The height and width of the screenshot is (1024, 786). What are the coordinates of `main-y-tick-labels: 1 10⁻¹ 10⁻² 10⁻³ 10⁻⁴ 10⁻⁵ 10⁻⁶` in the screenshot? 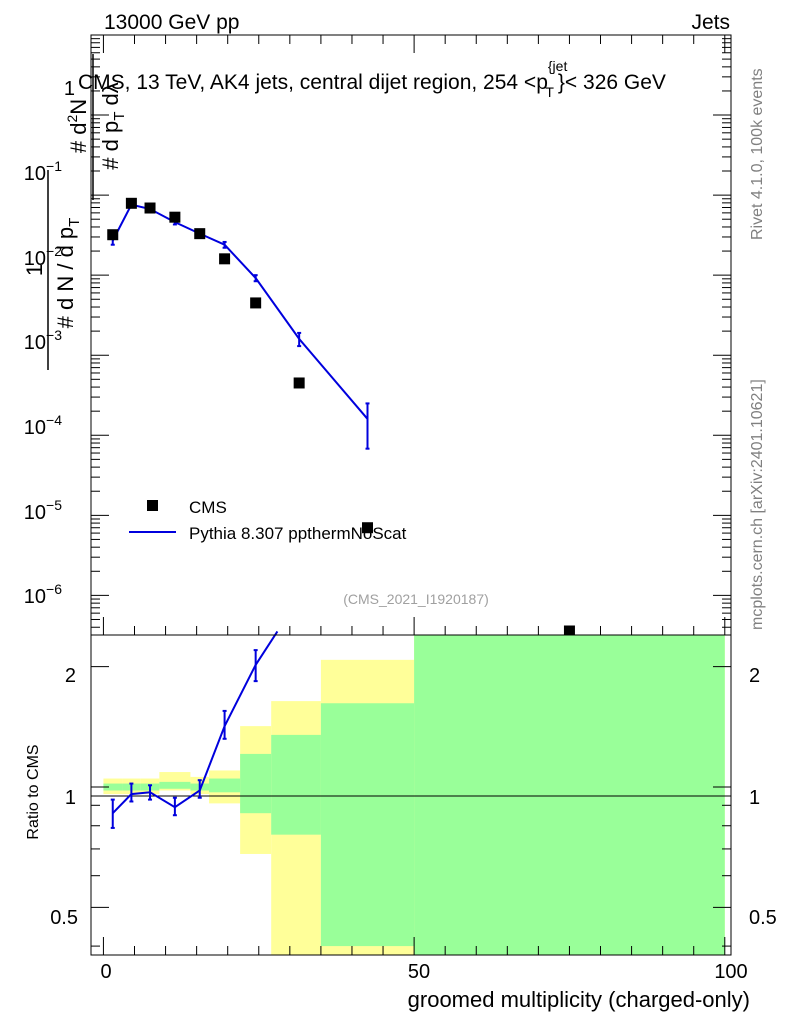 It's located at (49, 343).